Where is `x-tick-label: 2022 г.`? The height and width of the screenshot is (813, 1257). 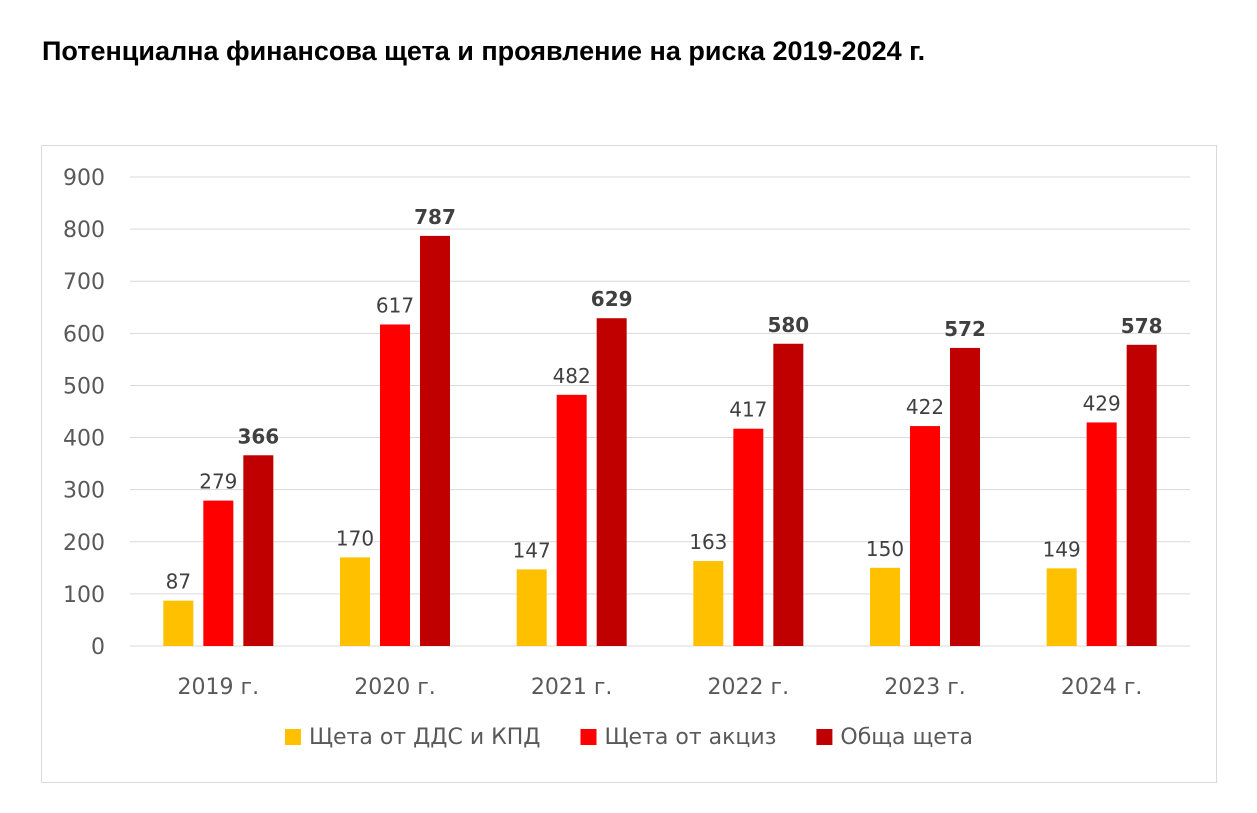 x-tick-label: 2022 г. is located at coordinates (749, 687).